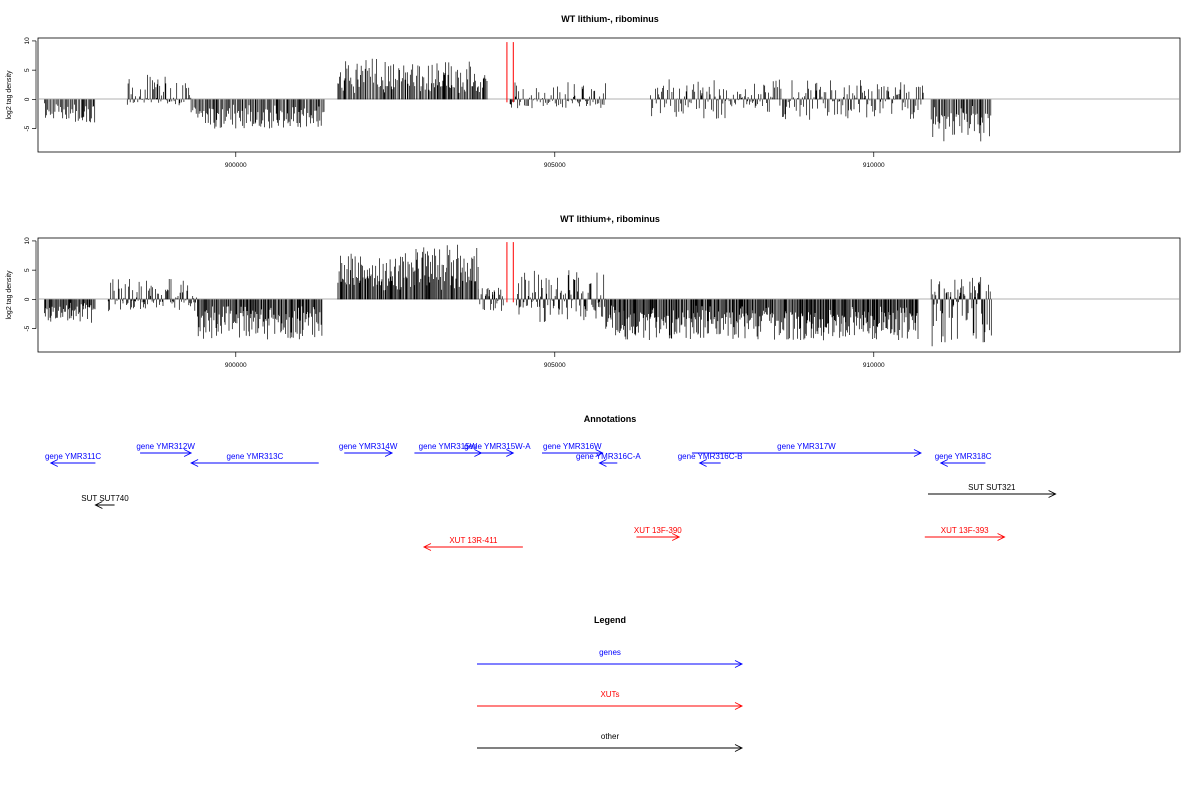 This screenshot has width=1200, height=800. I want to click on annotation-feature: gene YMR317W, so click(806, 449).